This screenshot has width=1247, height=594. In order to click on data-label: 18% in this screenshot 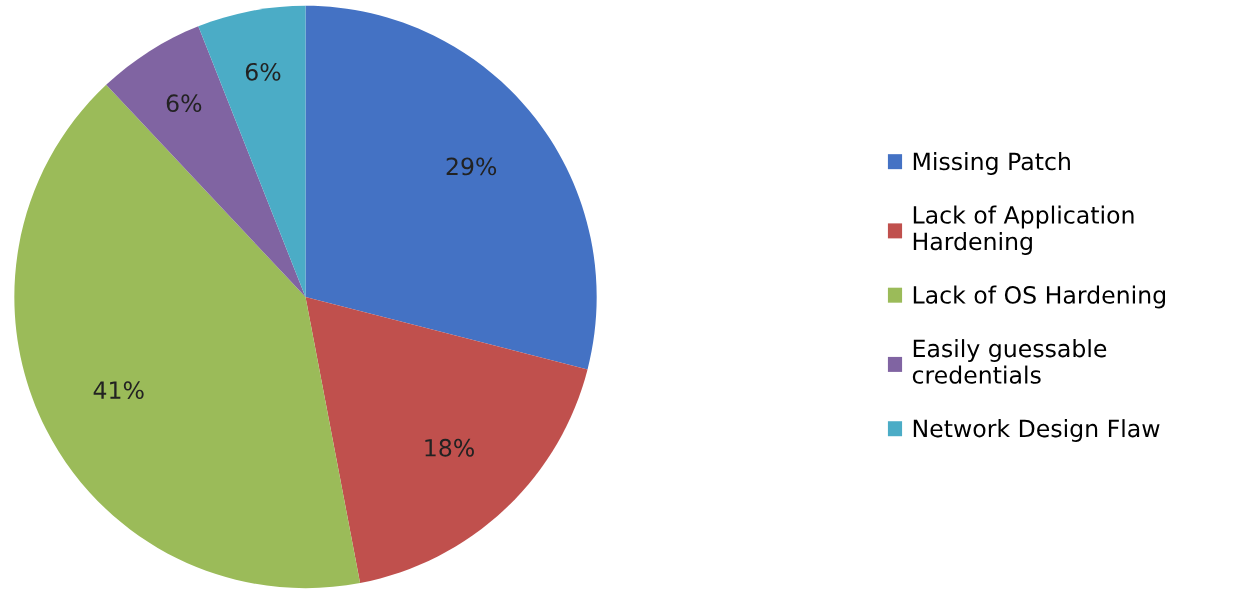, I will do `click(449, 447)`.